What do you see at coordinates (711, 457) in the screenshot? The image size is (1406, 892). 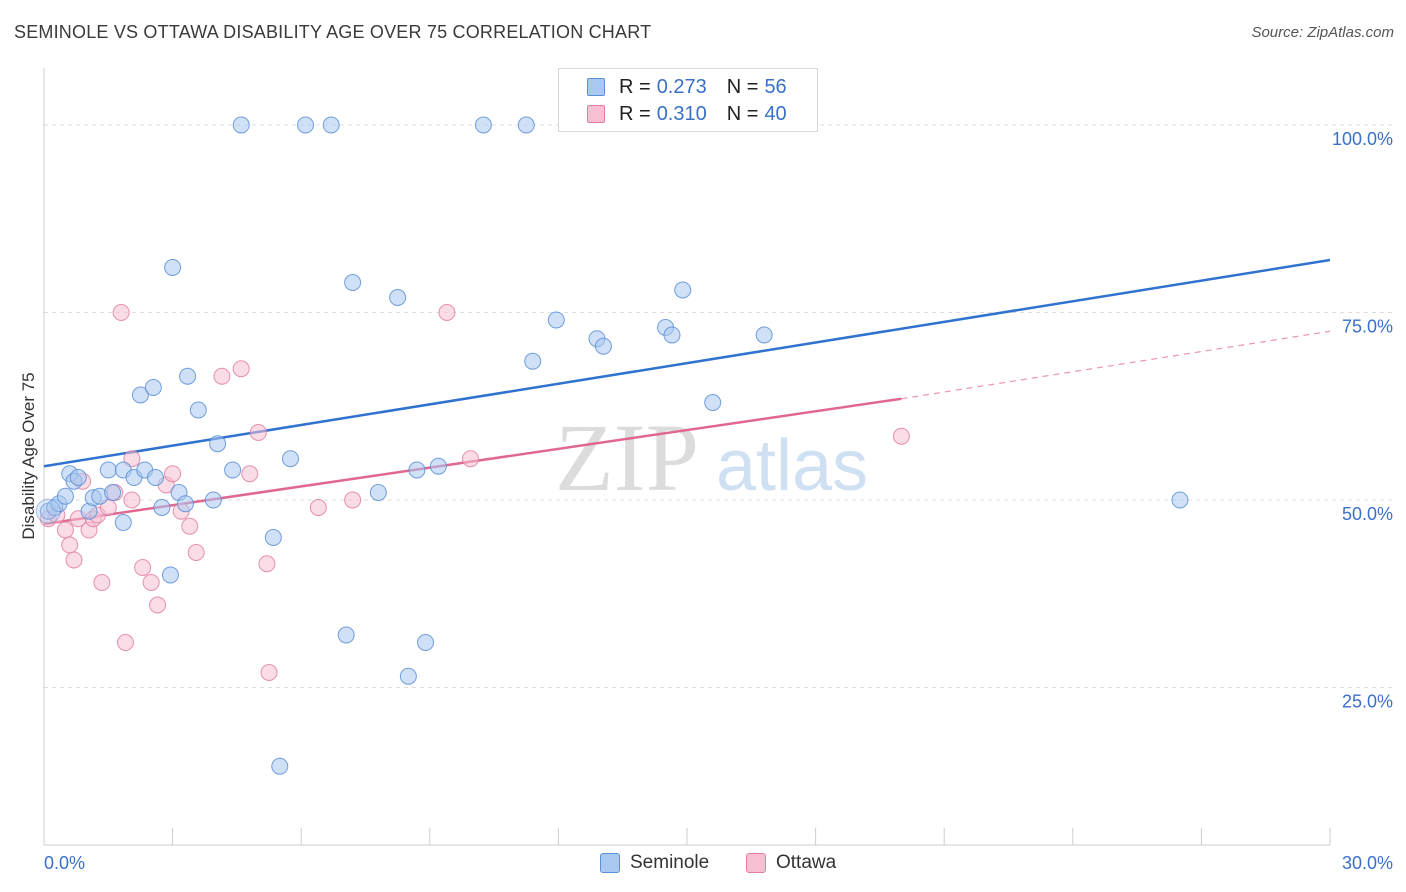 I see `watermark: ZIP atlas` at bounding box center [711, 457].